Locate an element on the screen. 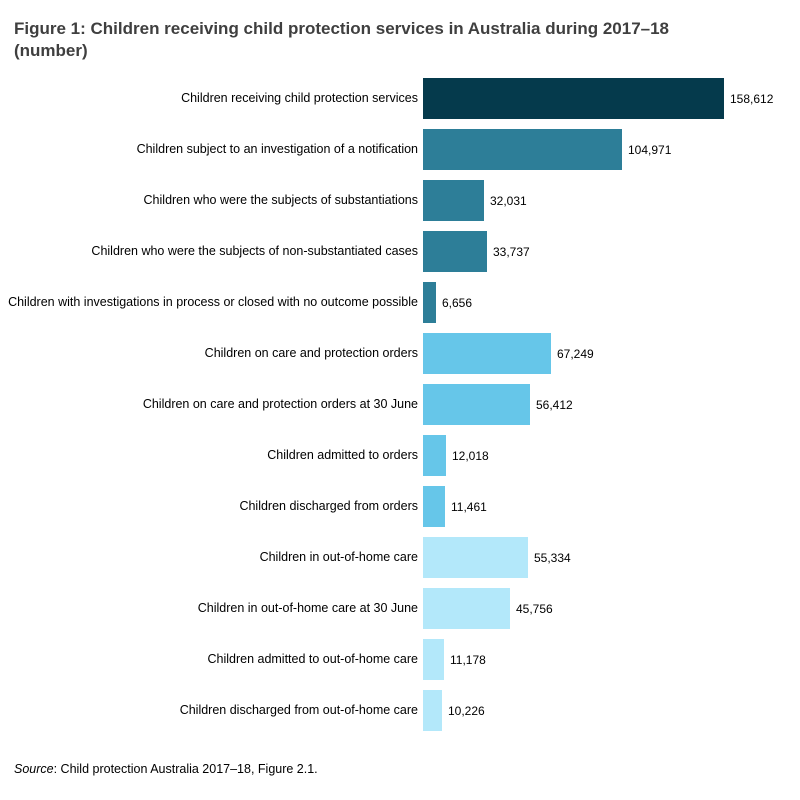 The height and width of the screenshot is (800, 800). source-label: Source is located at coordinates (34, 769).